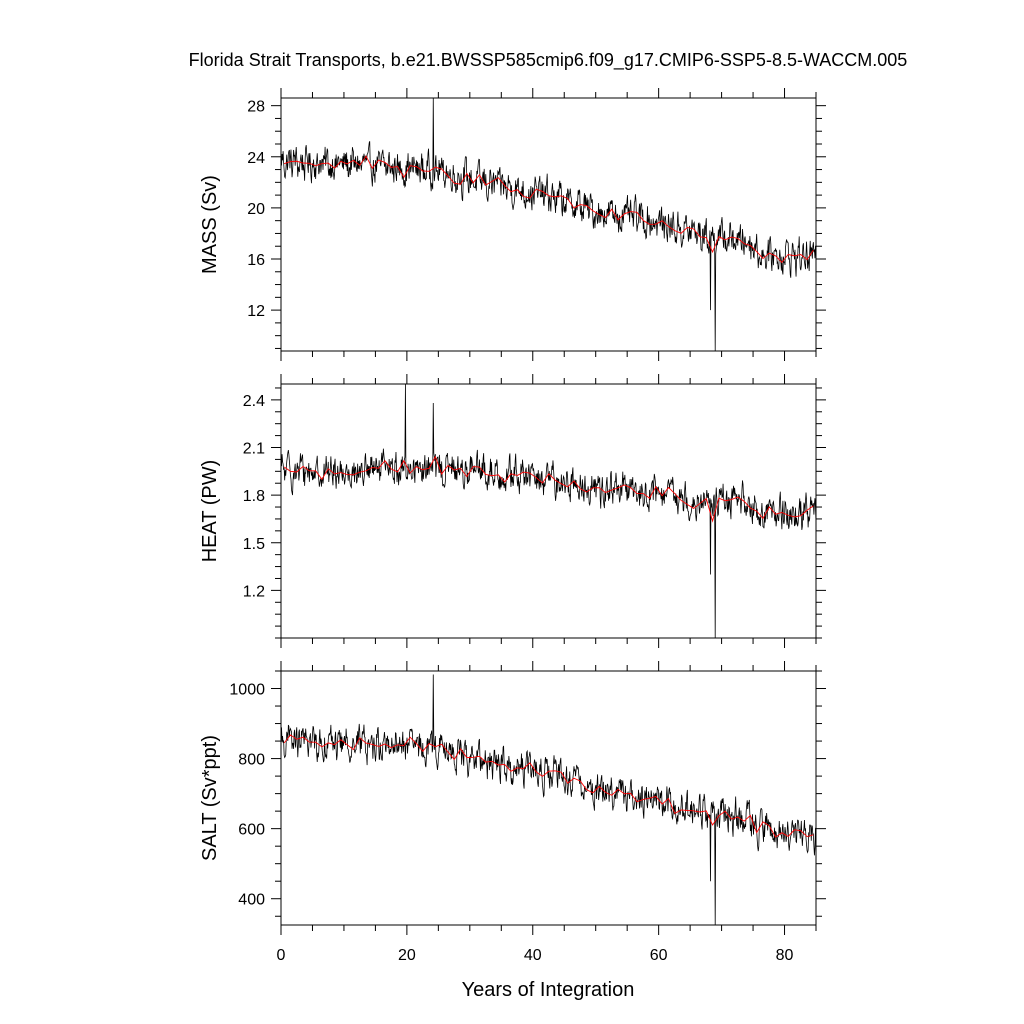  What do you see at coordinates (548, 990) in the screenshot?
I see `x-axis-label: Years of Integration` at bounding box center [548, 990].